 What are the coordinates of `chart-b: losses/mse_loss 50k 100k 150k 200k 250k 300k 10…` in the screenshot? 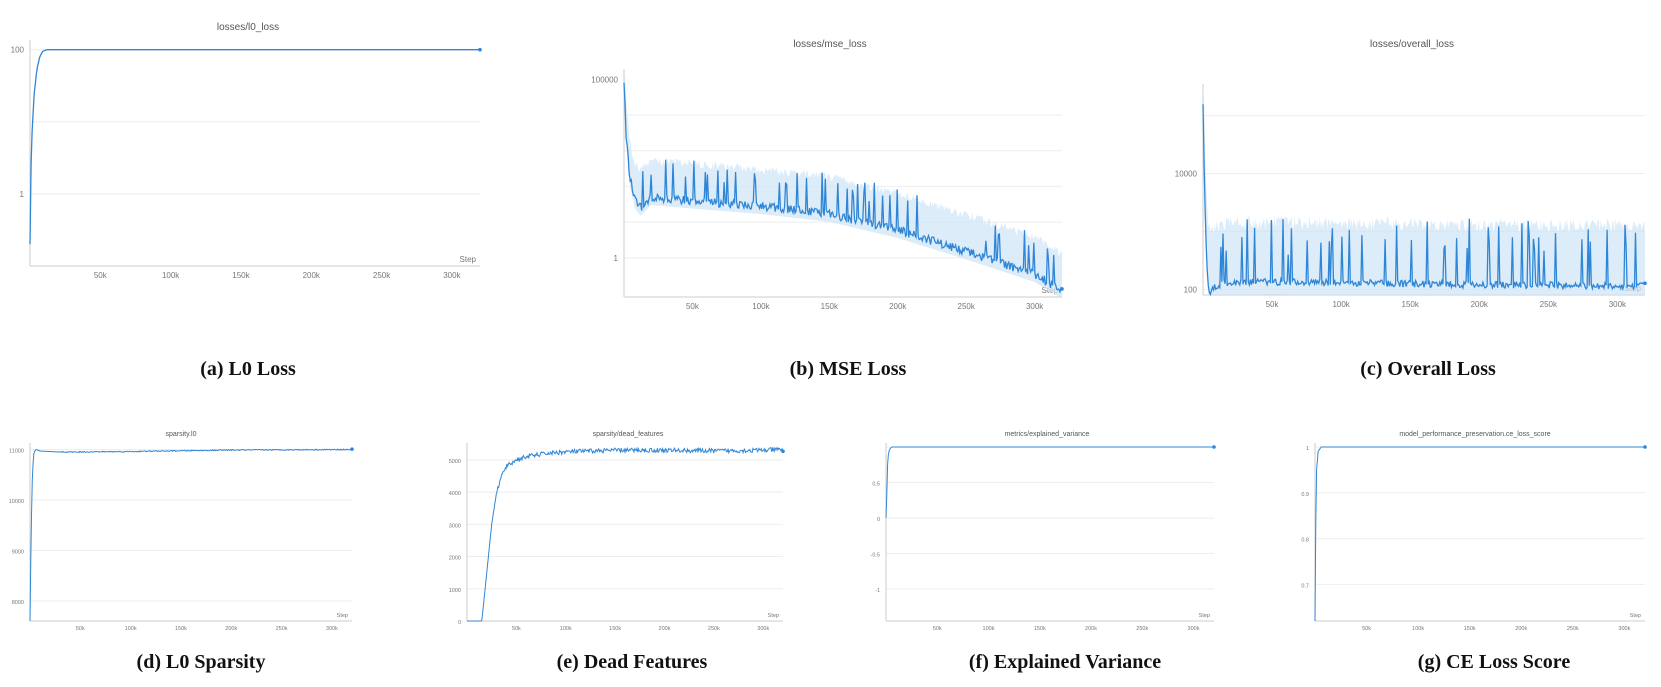 It's located at (827, 209).